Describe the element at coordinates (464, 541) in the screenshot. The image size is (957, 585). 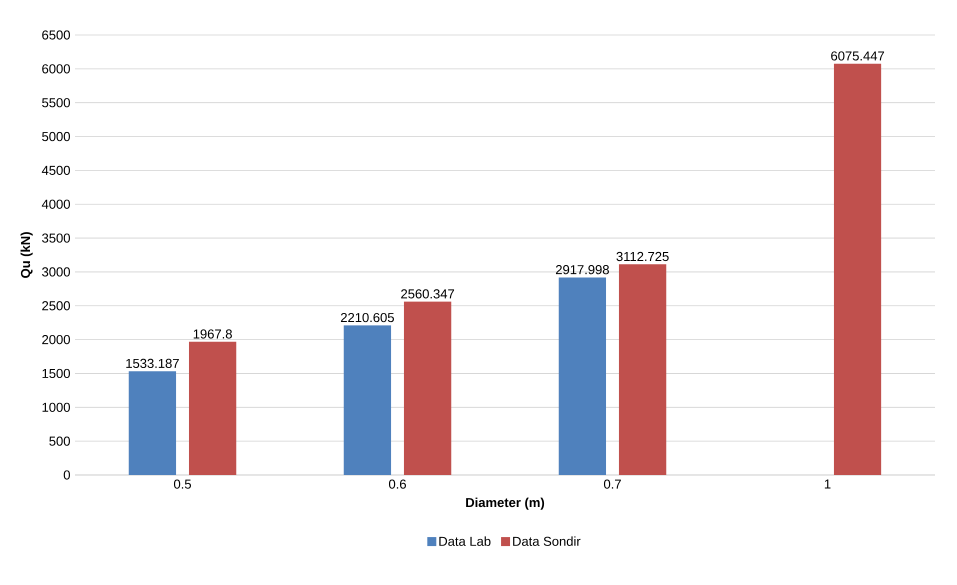
I see `legend-label: Data Lab` at that location.